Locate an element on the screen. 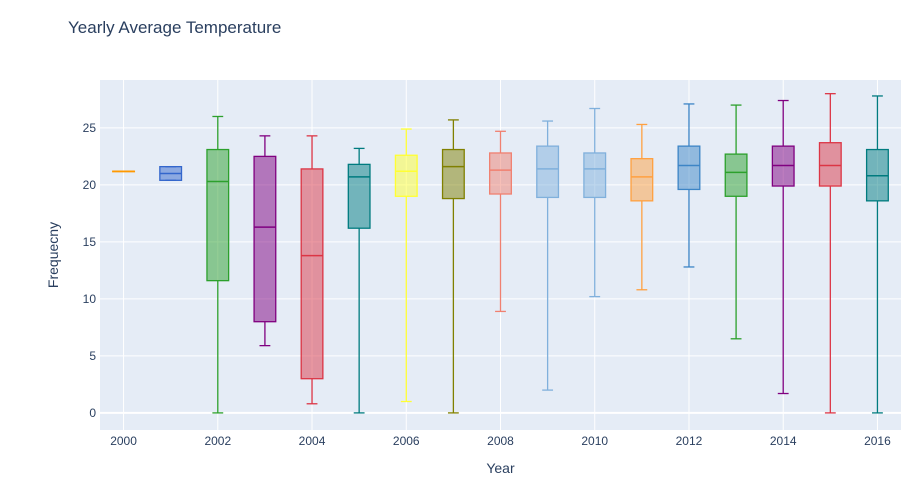  box-2011 is located at coordinates (642, 207).